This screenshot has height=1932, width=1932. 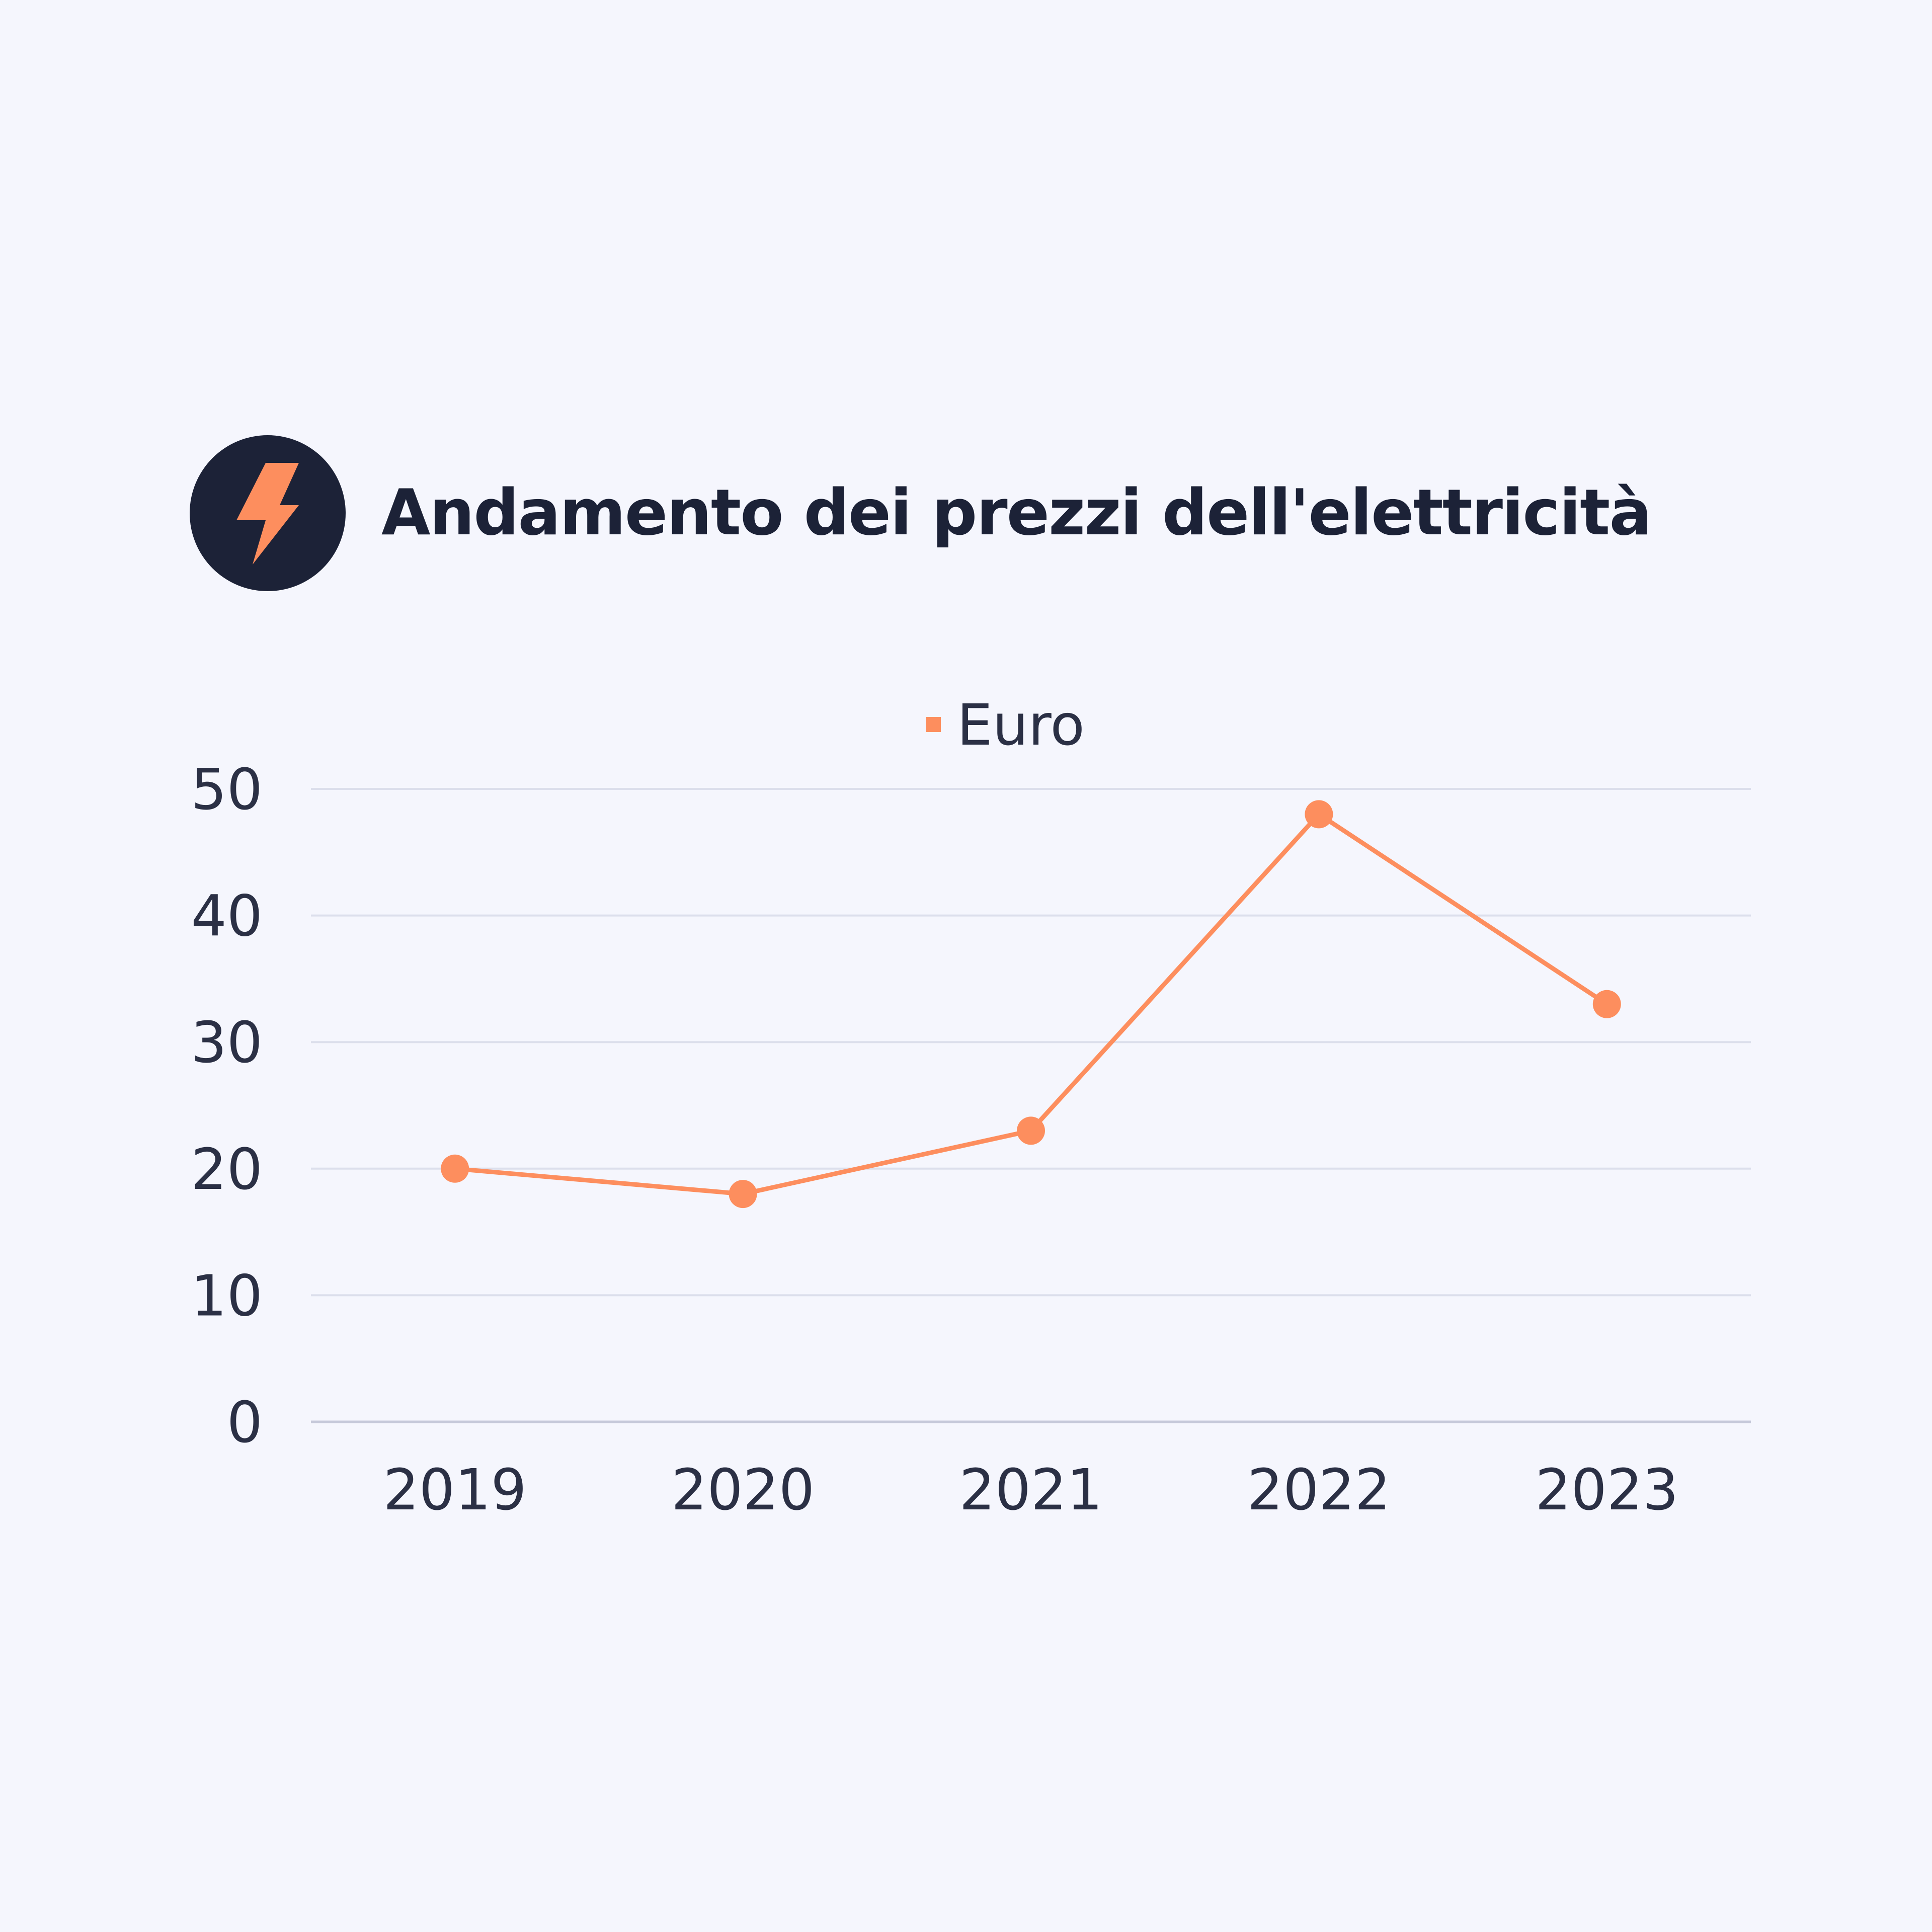 What do you see at coordinates (227, 1043) in the screenshot?
I see `y-tick-label-30: 30` at bounding box center [227, 1043].